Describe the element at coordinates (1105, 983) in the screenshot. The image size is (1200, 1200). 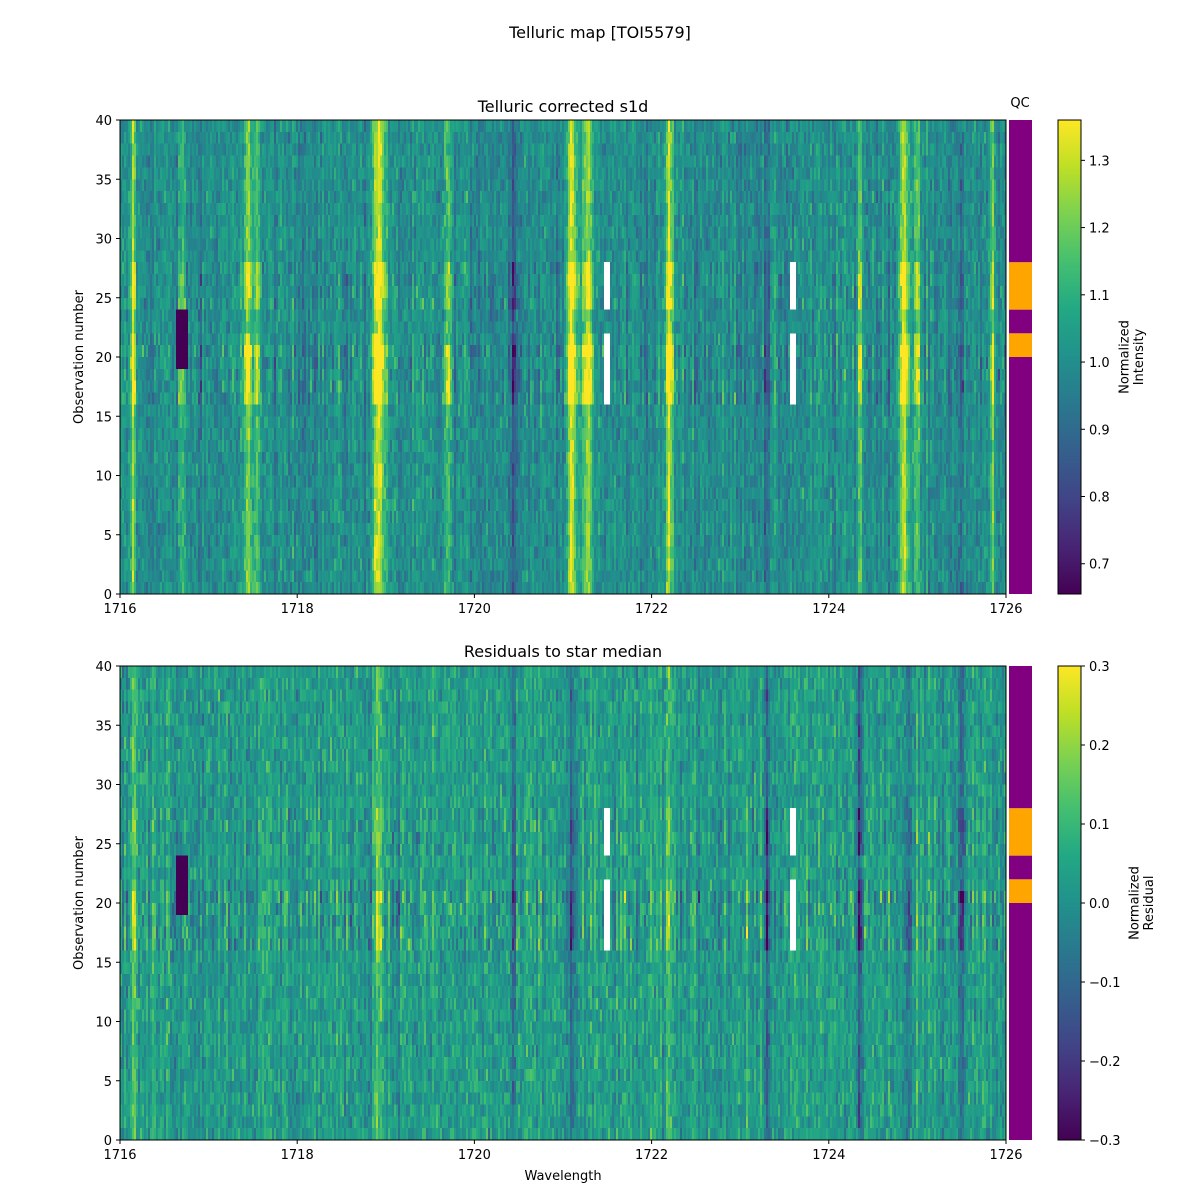
I see `colorbar-tick-label: −0.1` at that location.